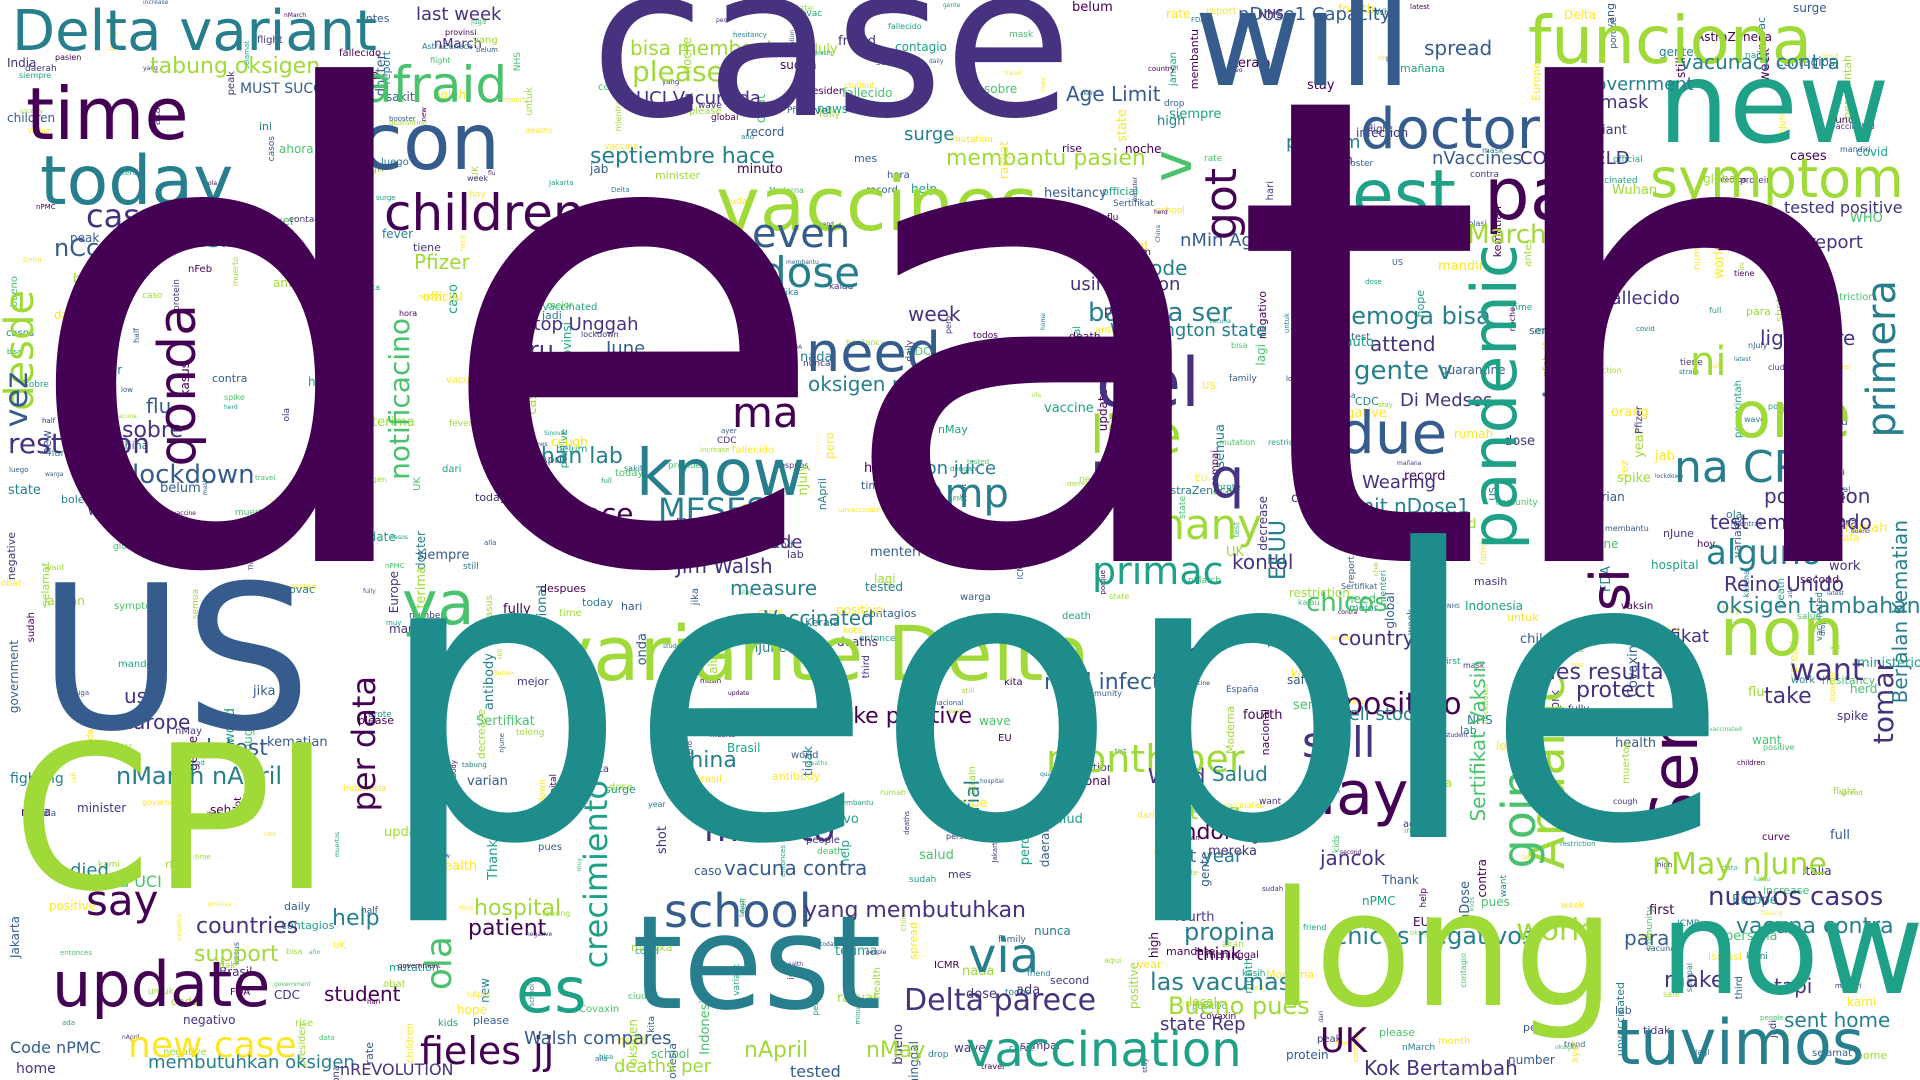 The image size is (1920, 1080). Describe the element at coordinates (1076, 616) in the screenshot. I see `filler-word: death` at that location.